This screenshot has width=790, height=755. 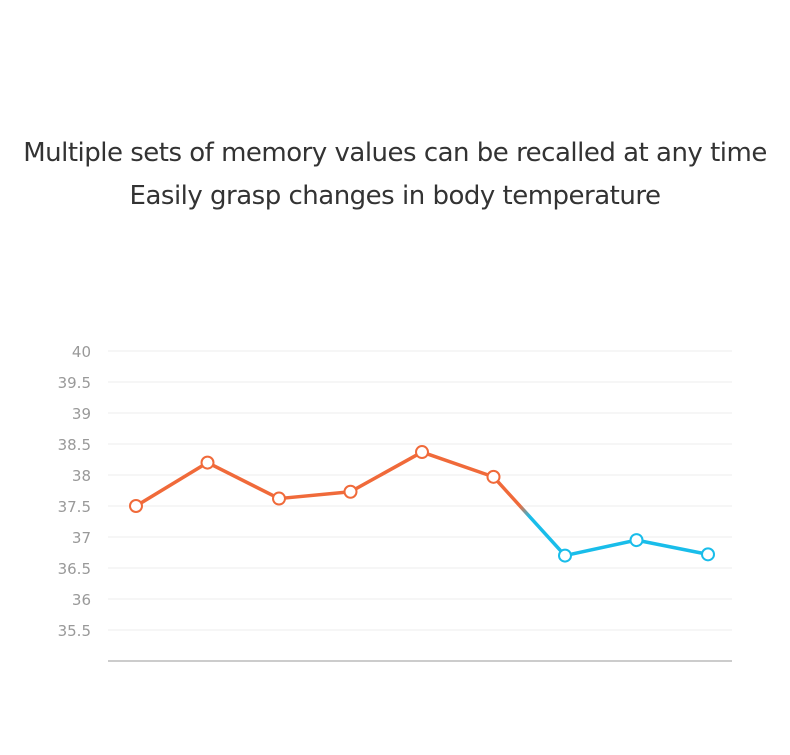 What do you see at coordinates (81, 414) in the screenshot?
I see `y-tick-label: 39` at bounding box center [81, 414].